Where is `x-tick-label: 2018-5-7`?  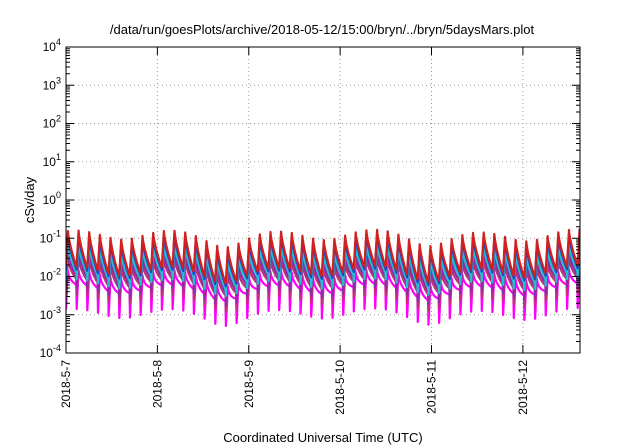 x-tick-label: 2018-5-7 is located at coordinates (66, 384).